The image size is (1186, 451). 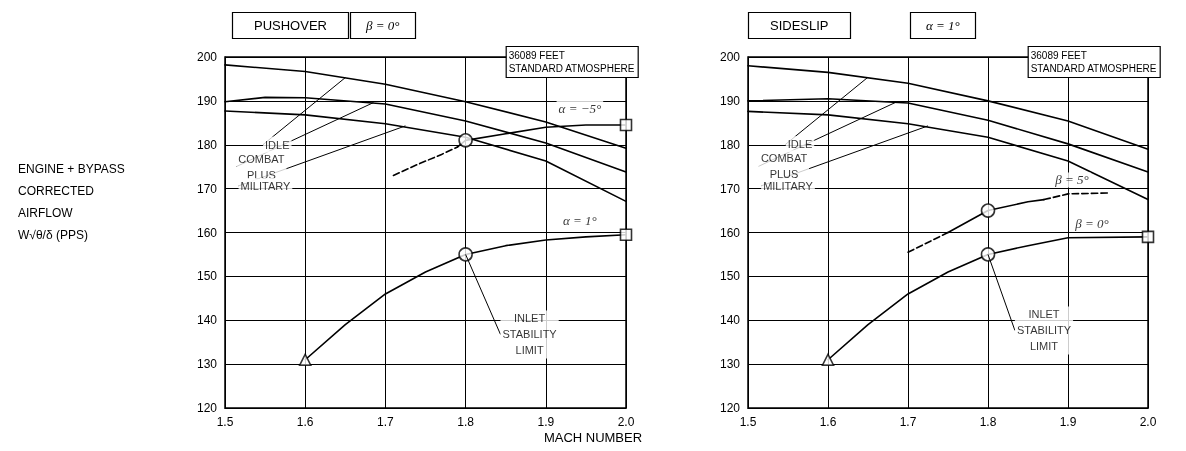 What do you see at coordinates (580, 109) in the screenshot?
I see `annotation: α = −5°` at bounding box center [580, 109].